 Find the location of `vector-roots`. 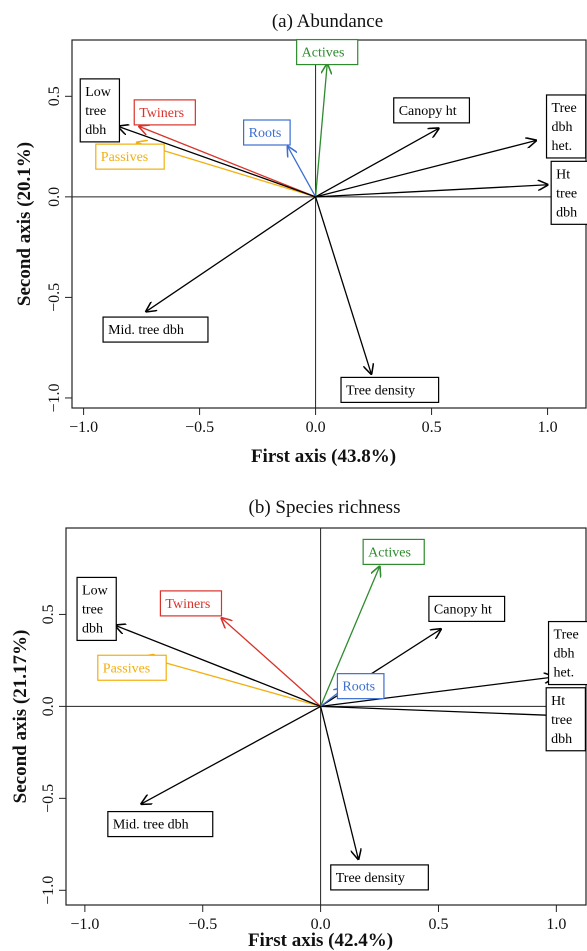

vector-roots is located at coordinates (302, 172).